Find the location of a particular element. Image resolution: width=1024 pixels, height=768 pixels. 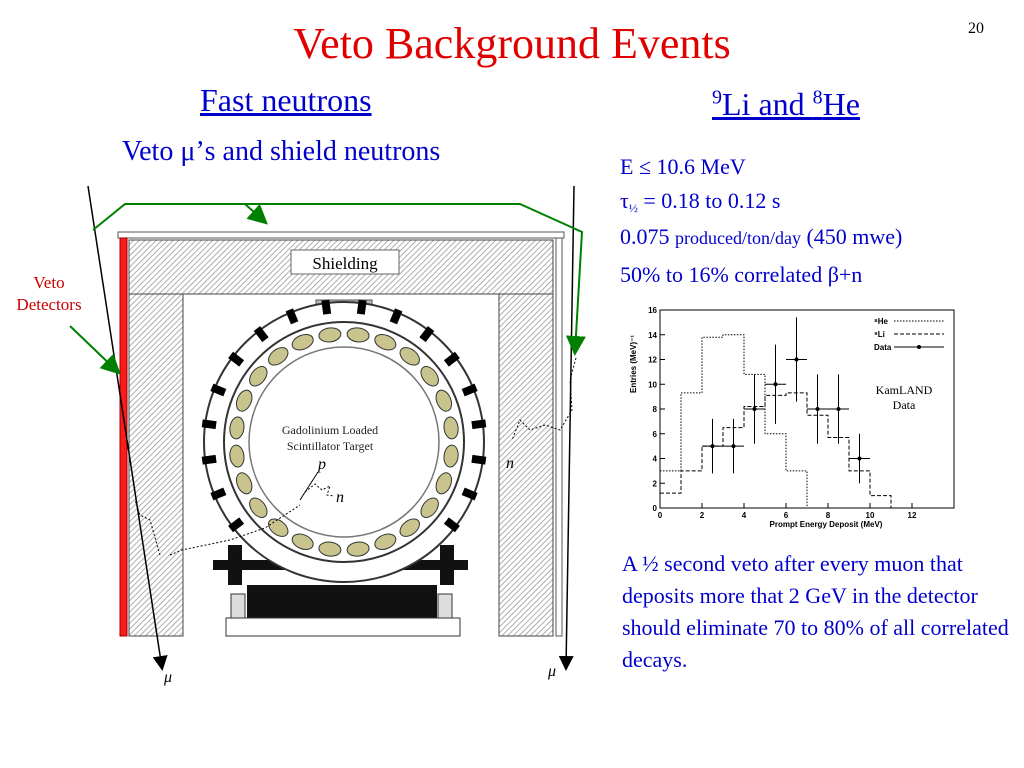

shielding-left is located at coordinates (156, 465).